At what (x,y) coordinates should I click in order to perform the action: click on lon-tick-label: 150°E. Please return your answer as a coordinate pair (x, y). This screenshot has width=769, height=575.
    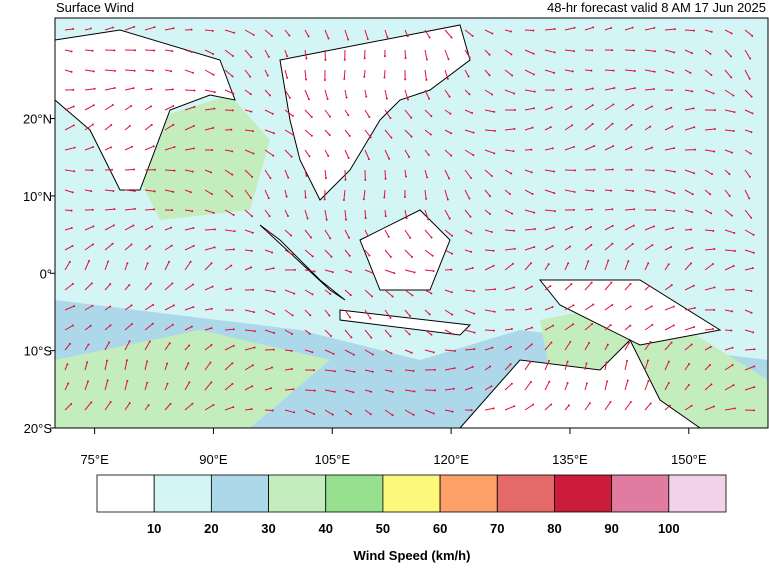
    Looking at the image, I should click on (689, 459).